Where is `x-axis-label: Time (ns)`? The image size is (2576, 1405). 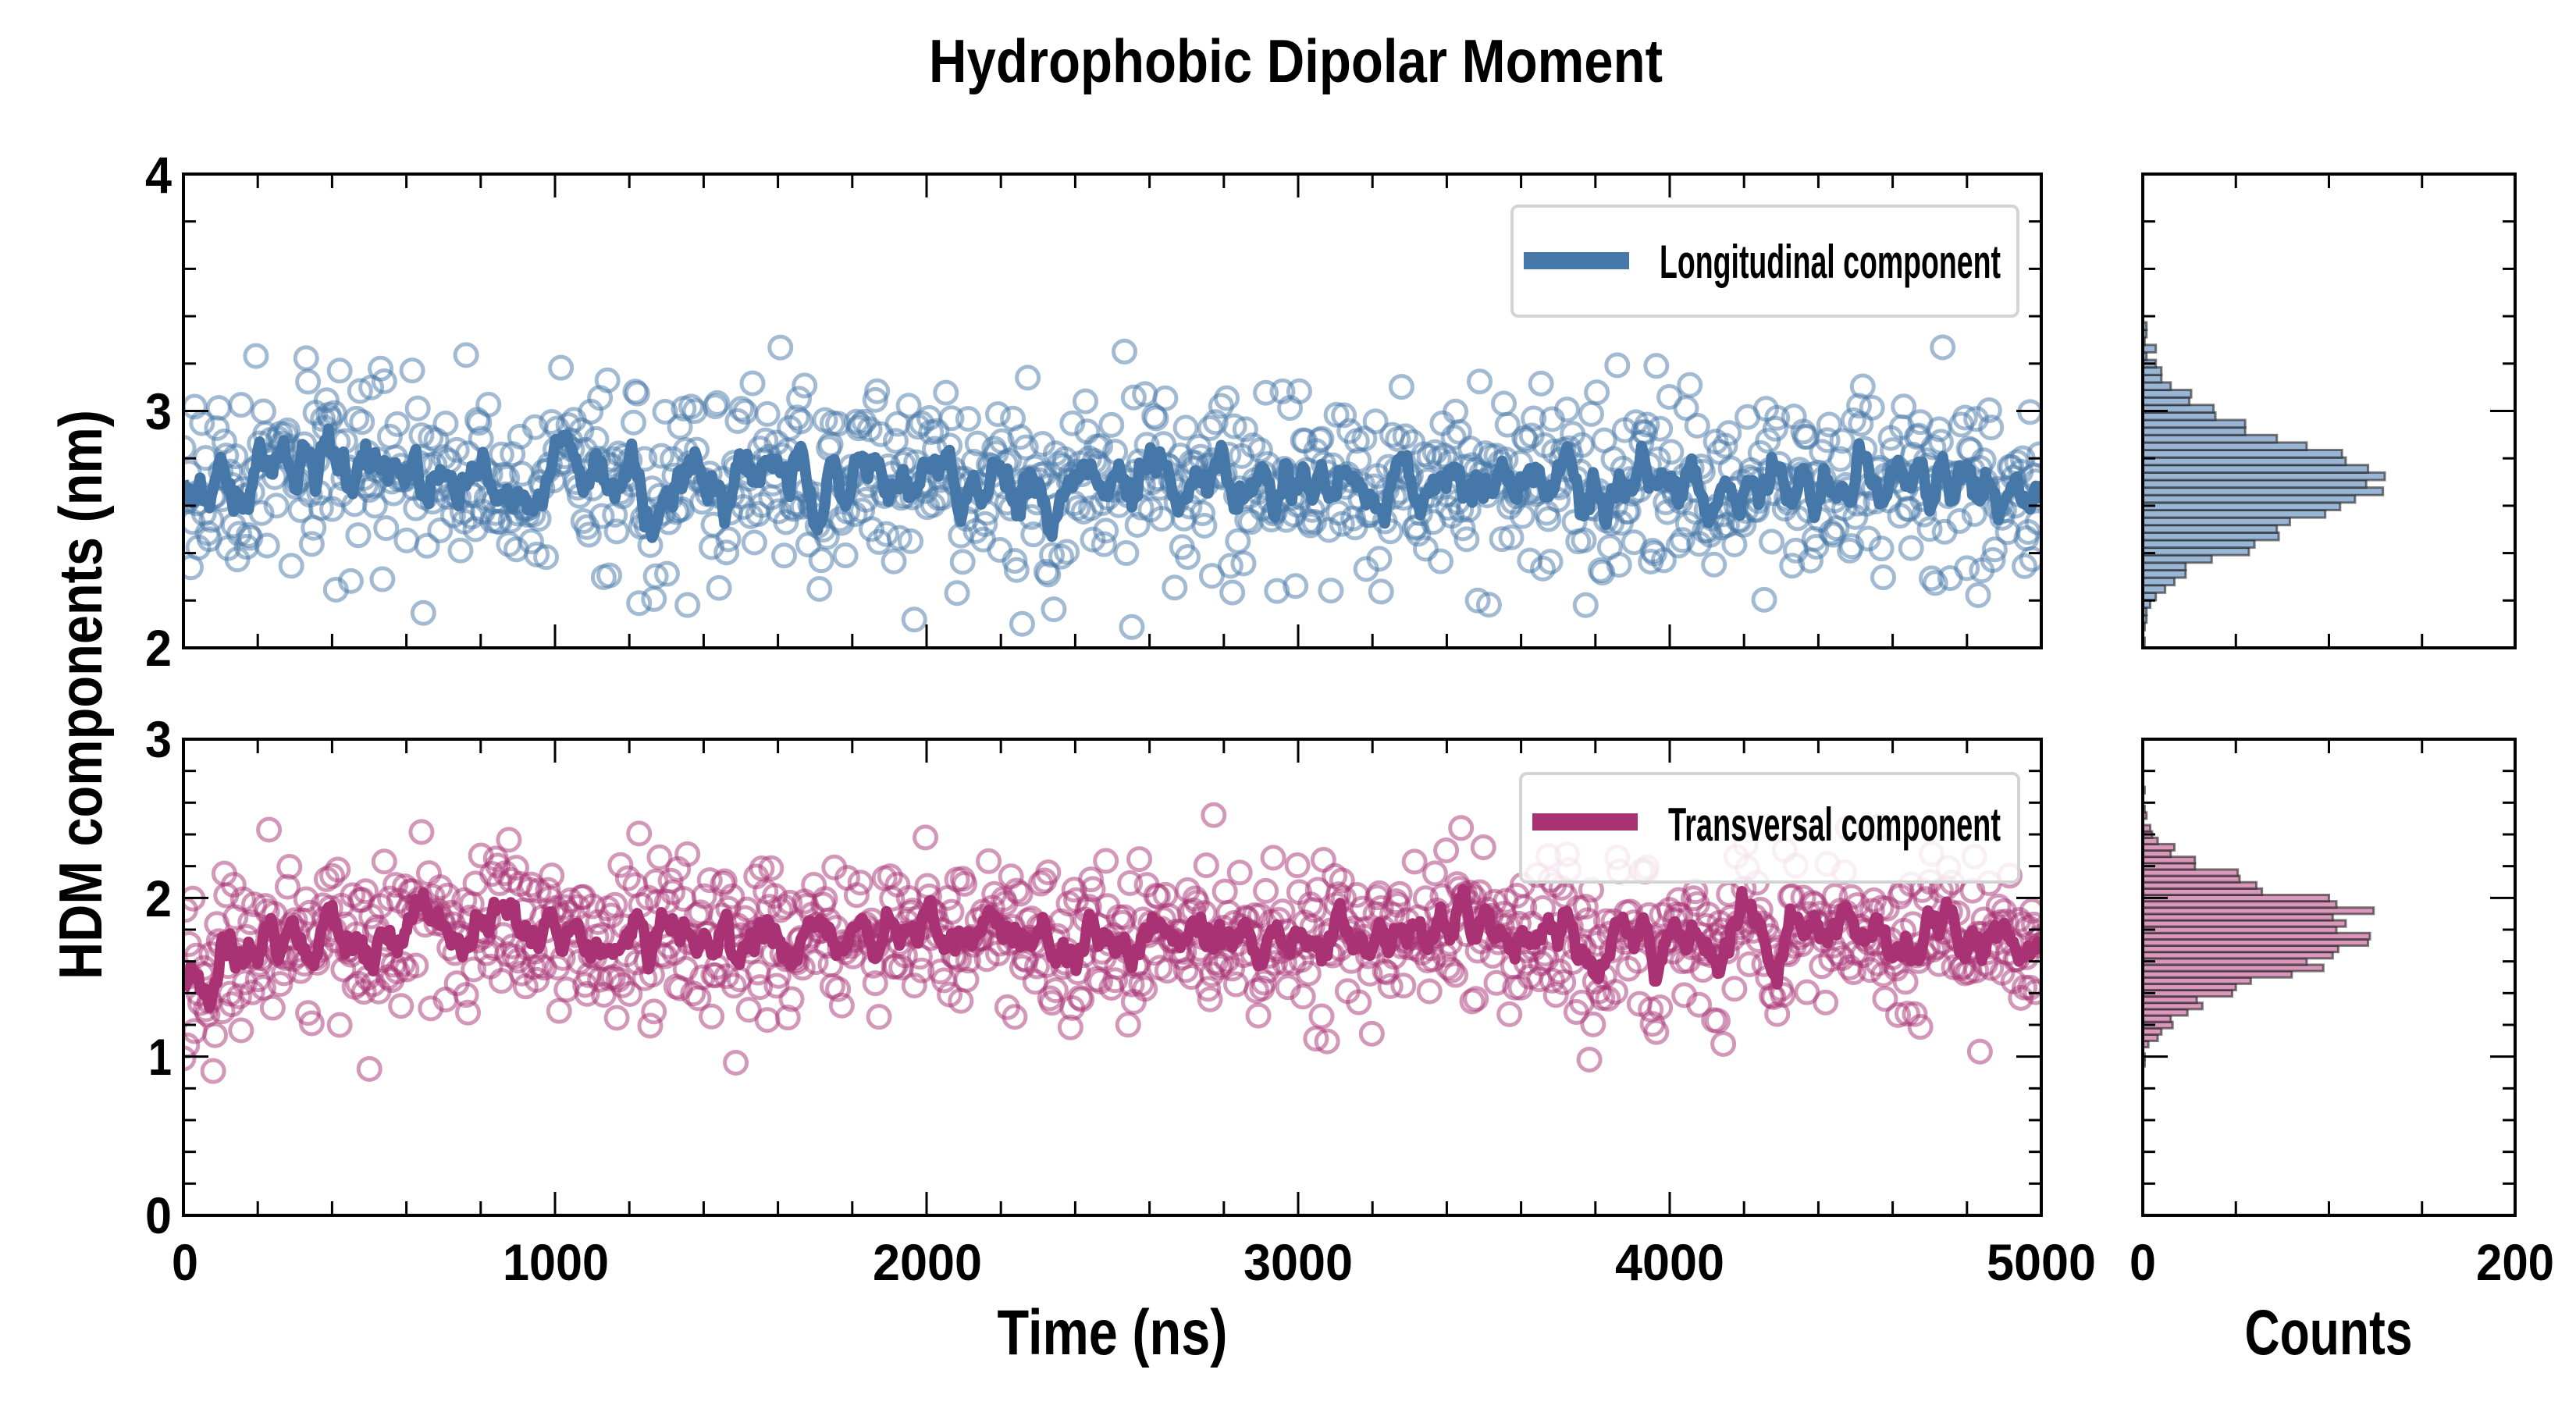 x-axis-label: Time (ns) is located at coordinates (1113, 1333).